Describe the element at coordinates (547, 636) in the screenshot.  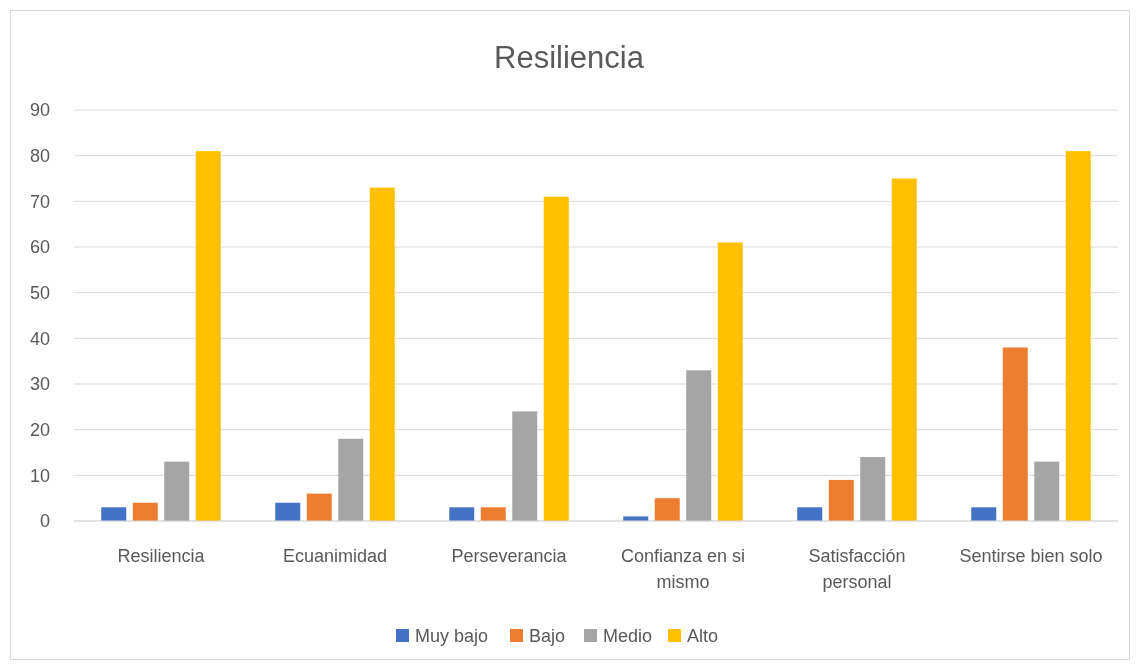
I see `legend-label: Bajo` at that location.